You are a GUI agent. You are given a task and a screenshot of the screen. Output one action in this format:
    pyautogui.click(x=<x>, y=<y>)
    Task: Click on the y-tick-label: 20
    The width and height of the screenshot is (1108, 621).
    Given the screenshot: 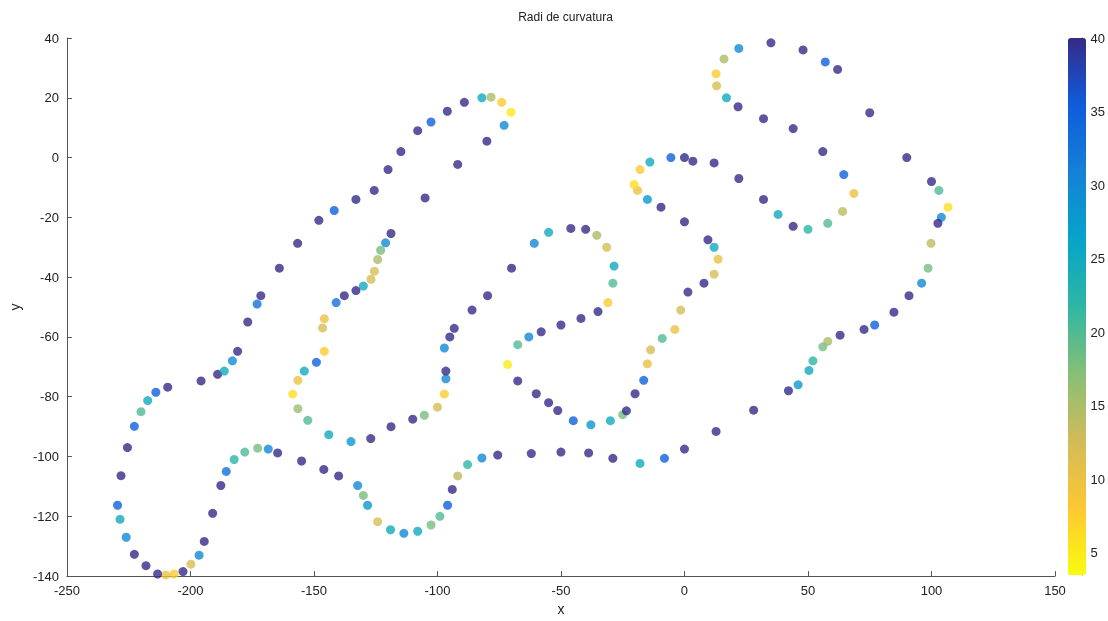 What is the action you would take?
    pyautogui.click(x=51, y=98)
    